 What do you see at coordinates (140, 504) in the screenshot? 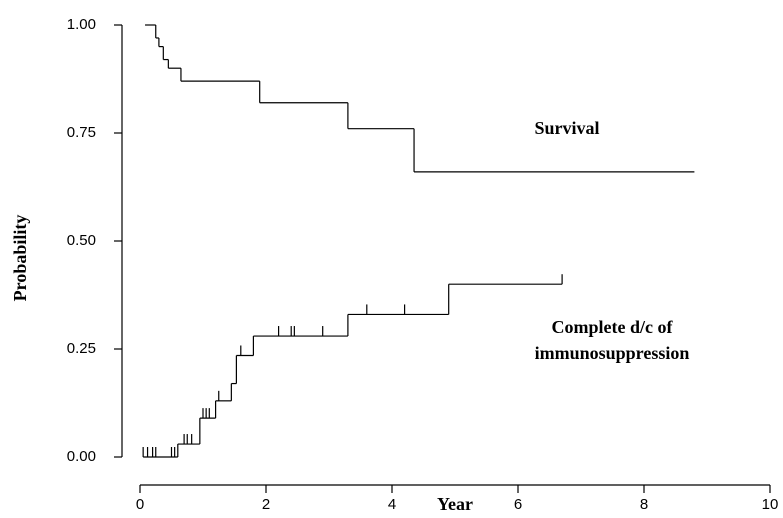
I see `x-tick-label: 0` at bounding box center [140, 504].